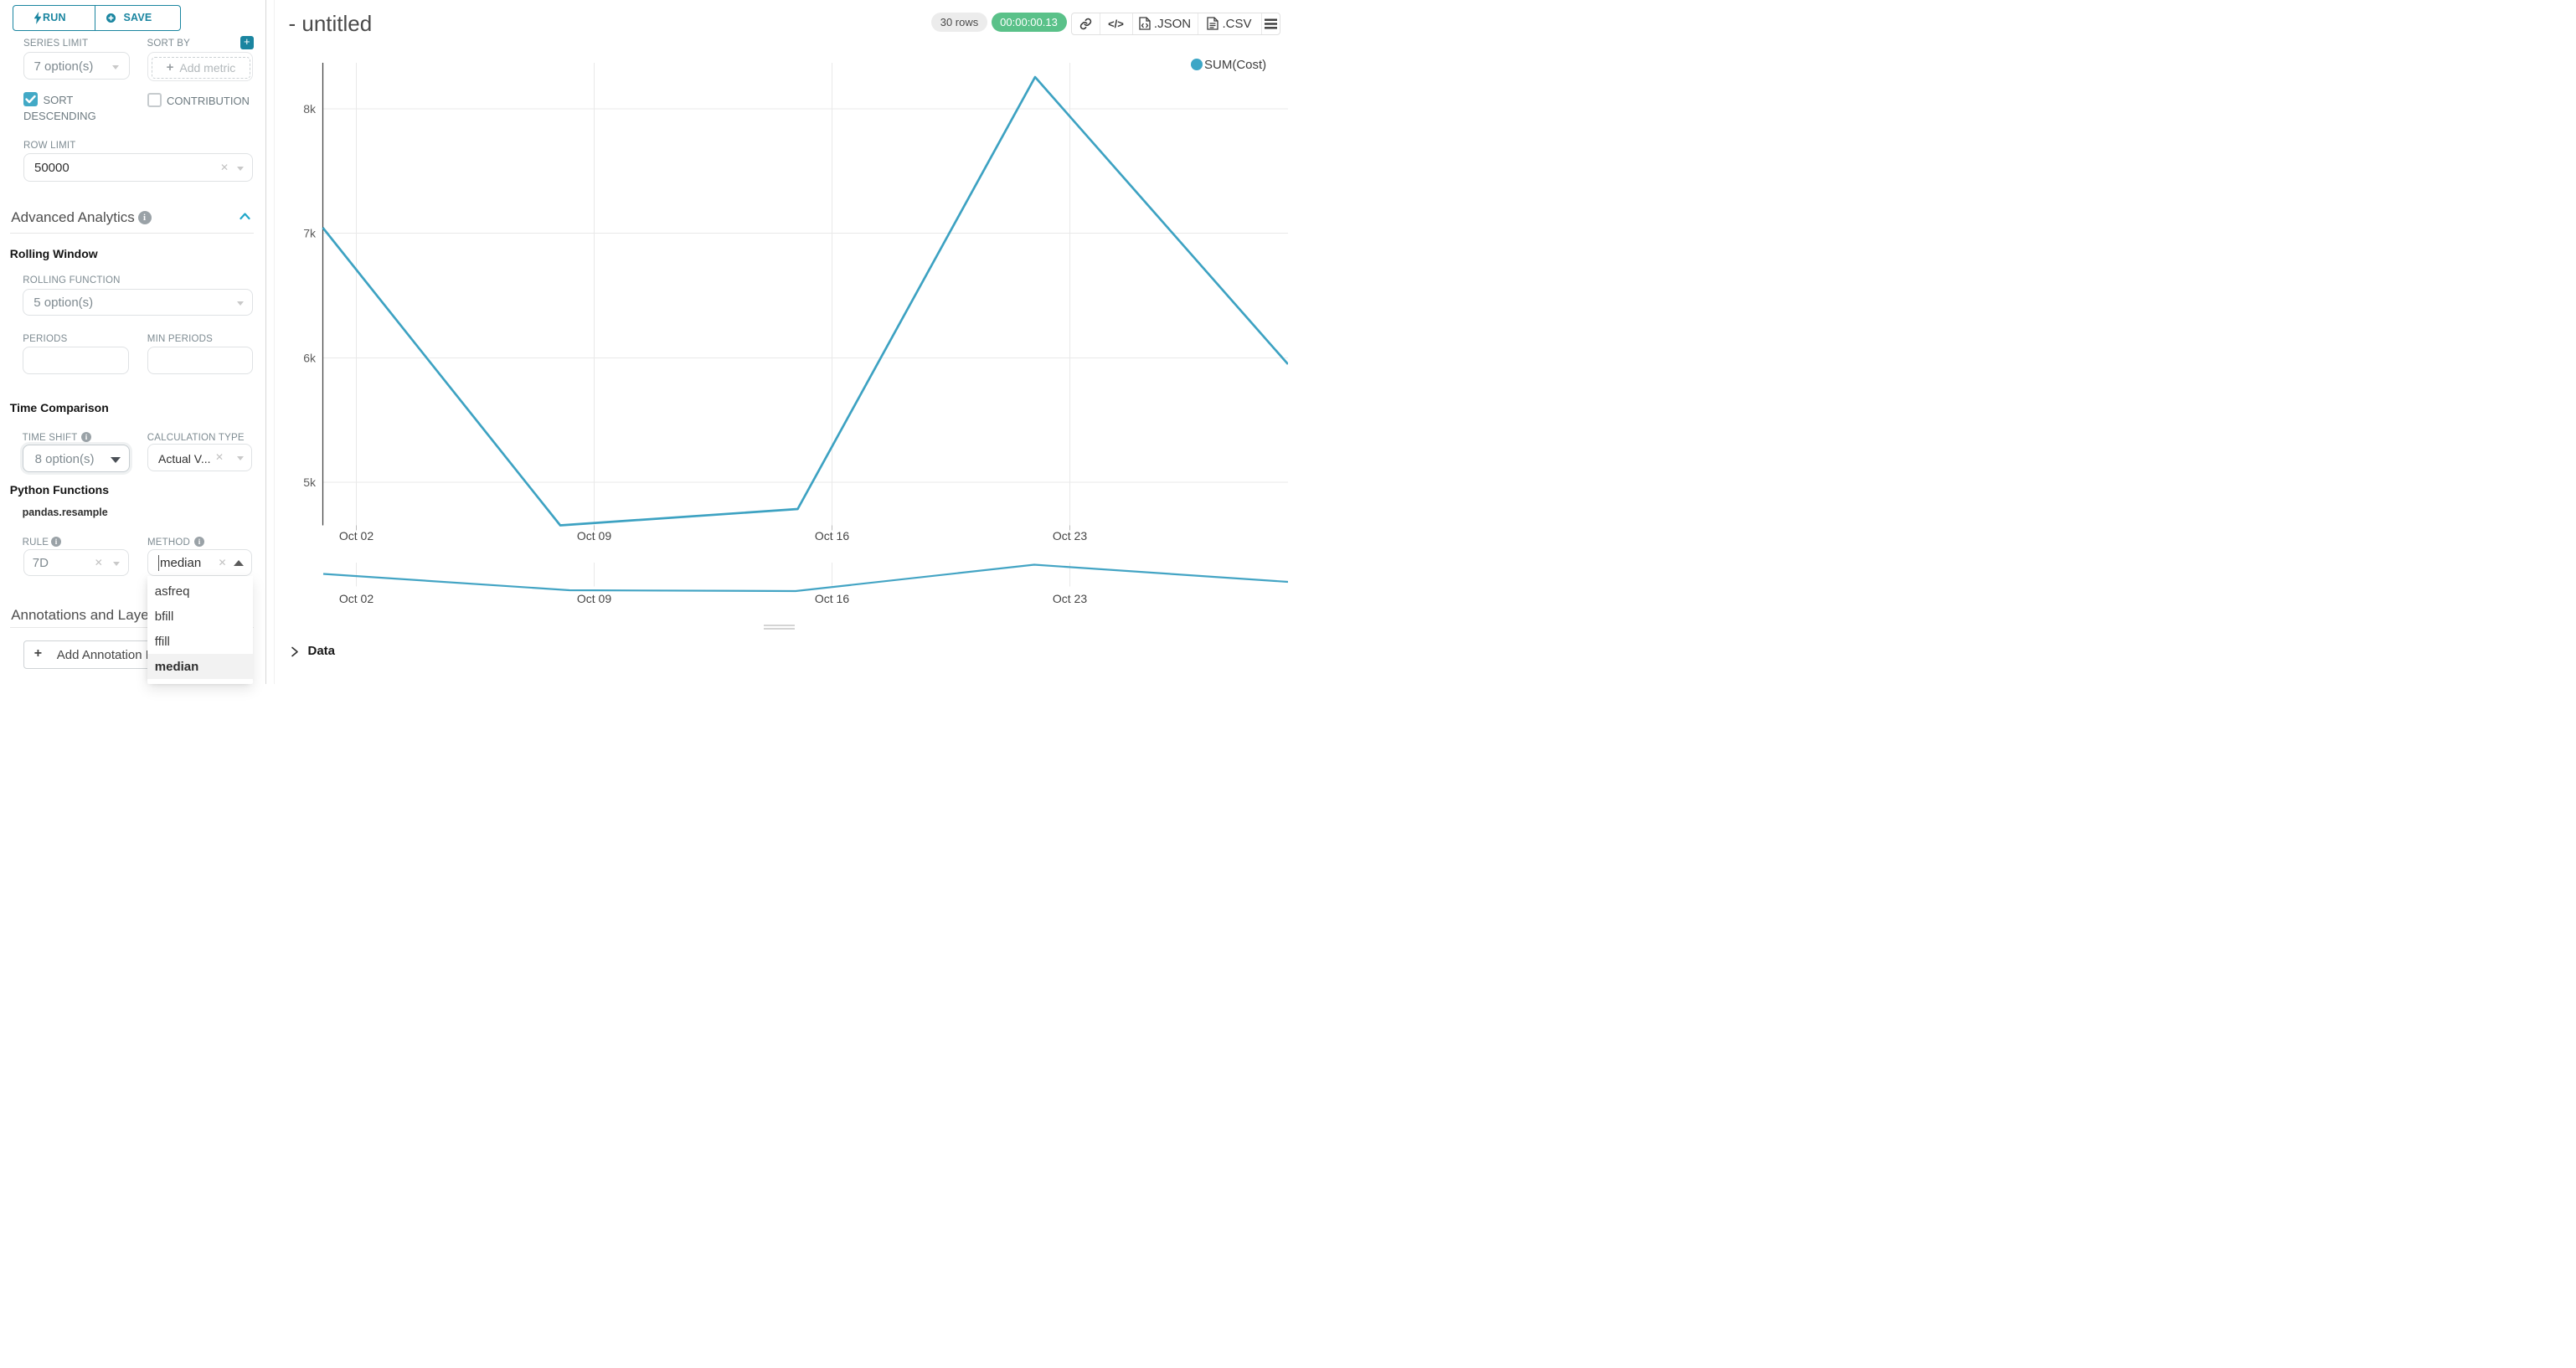 This screenshot has height=1368, width=2576. I want to click on svg-text: 6k, so click(310, 358).